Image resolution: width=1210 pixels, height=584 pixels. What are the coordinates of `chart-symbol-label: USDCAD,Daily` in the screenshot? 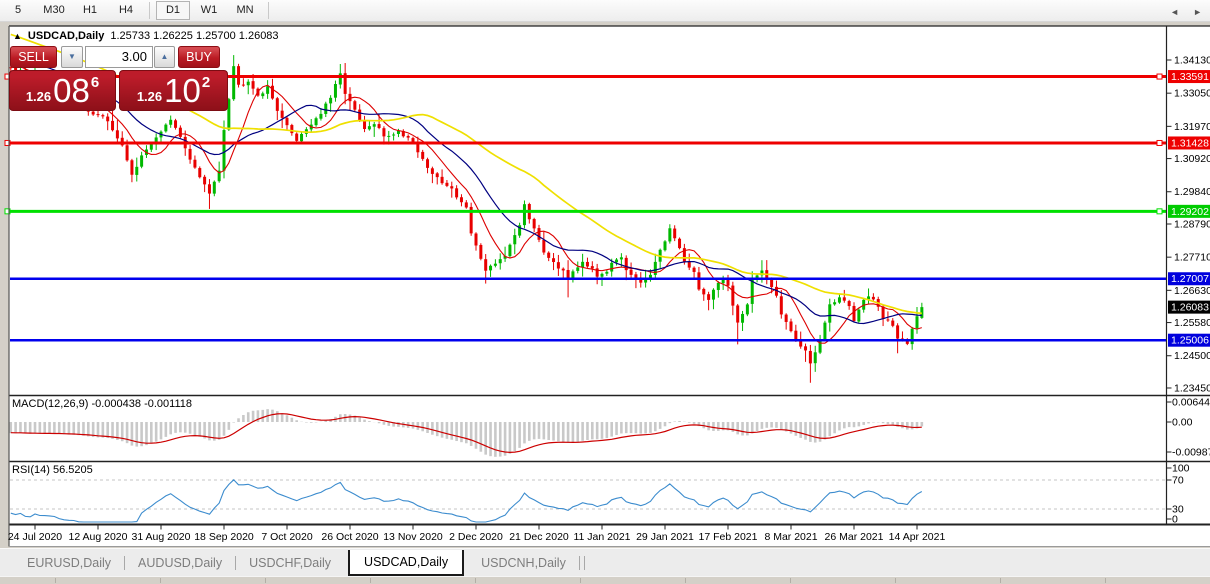 It's located at (66, 36).